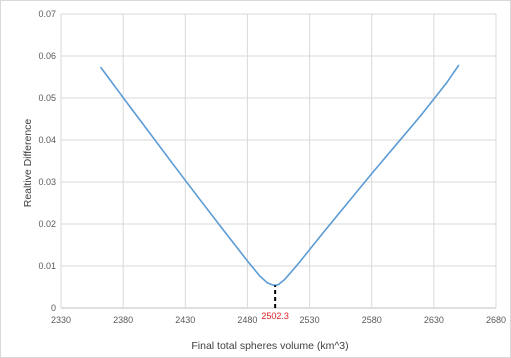 The width and height of the screenshot is (511, 358). Describe the element at coordinates (47, 161) in the screenshot. I see `y-axis-tick-labels: 0 0.01 0.02 0.03 0.04 0.05 0.06 0.07` at that location.